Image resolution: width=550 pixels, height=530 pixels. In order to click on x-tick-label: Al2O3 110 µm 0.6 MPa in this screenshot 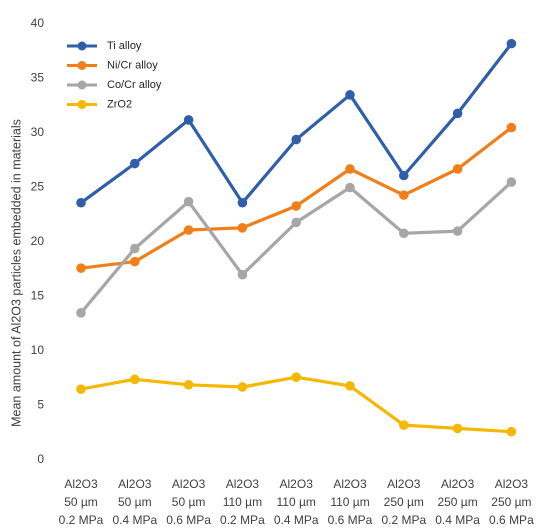, I will do `click(350, 502)`.